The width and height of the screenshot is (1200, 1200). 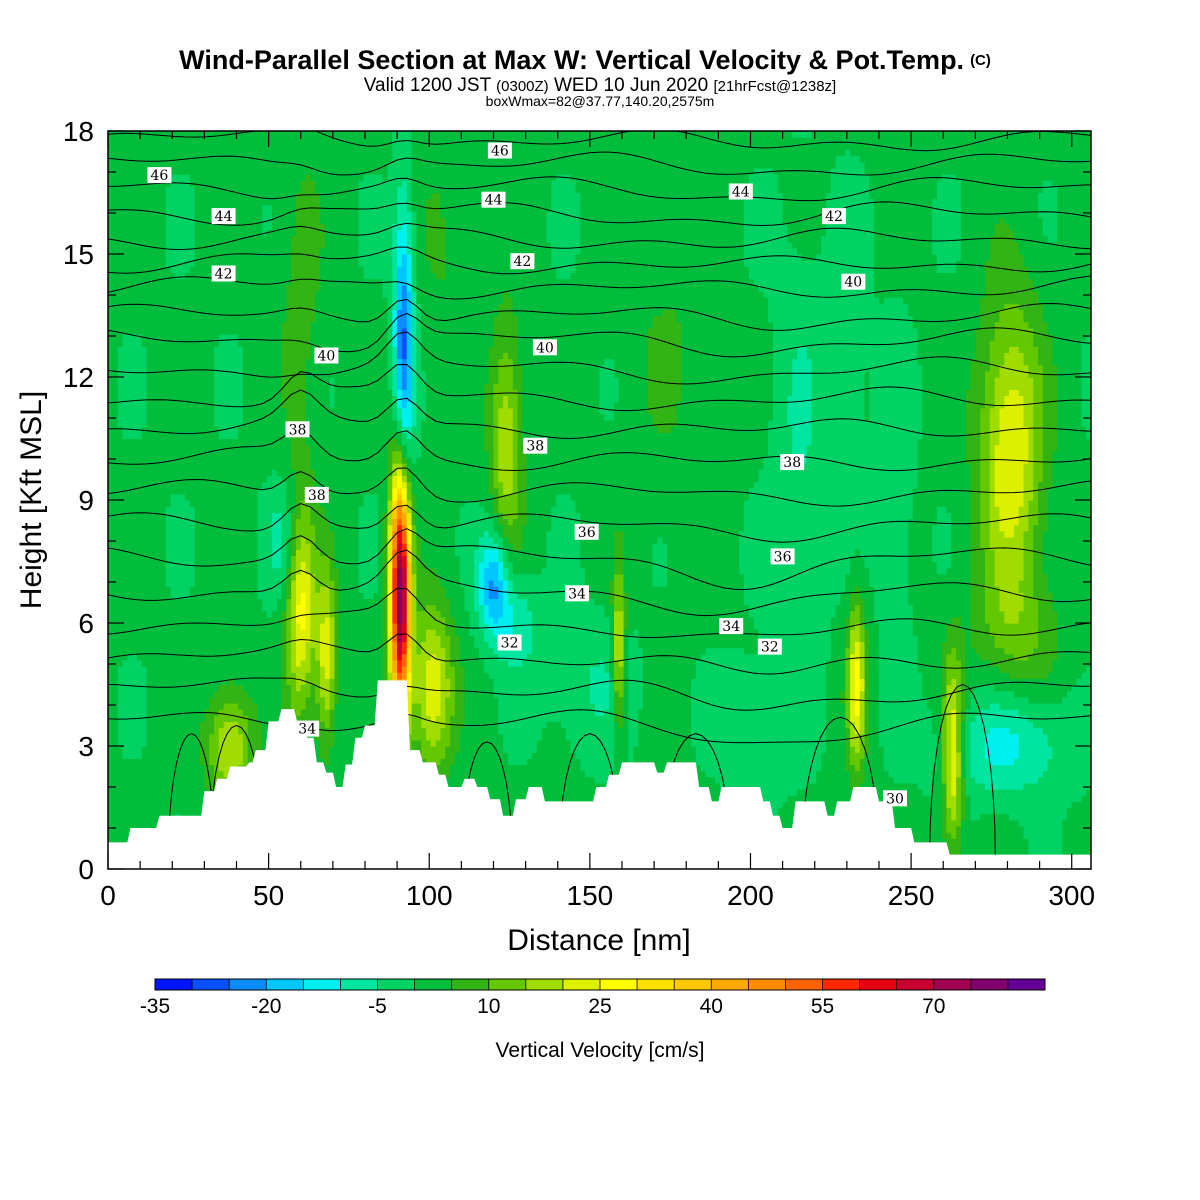 I want to click on chart-title-mark: (C), so click(x=980, y=60).